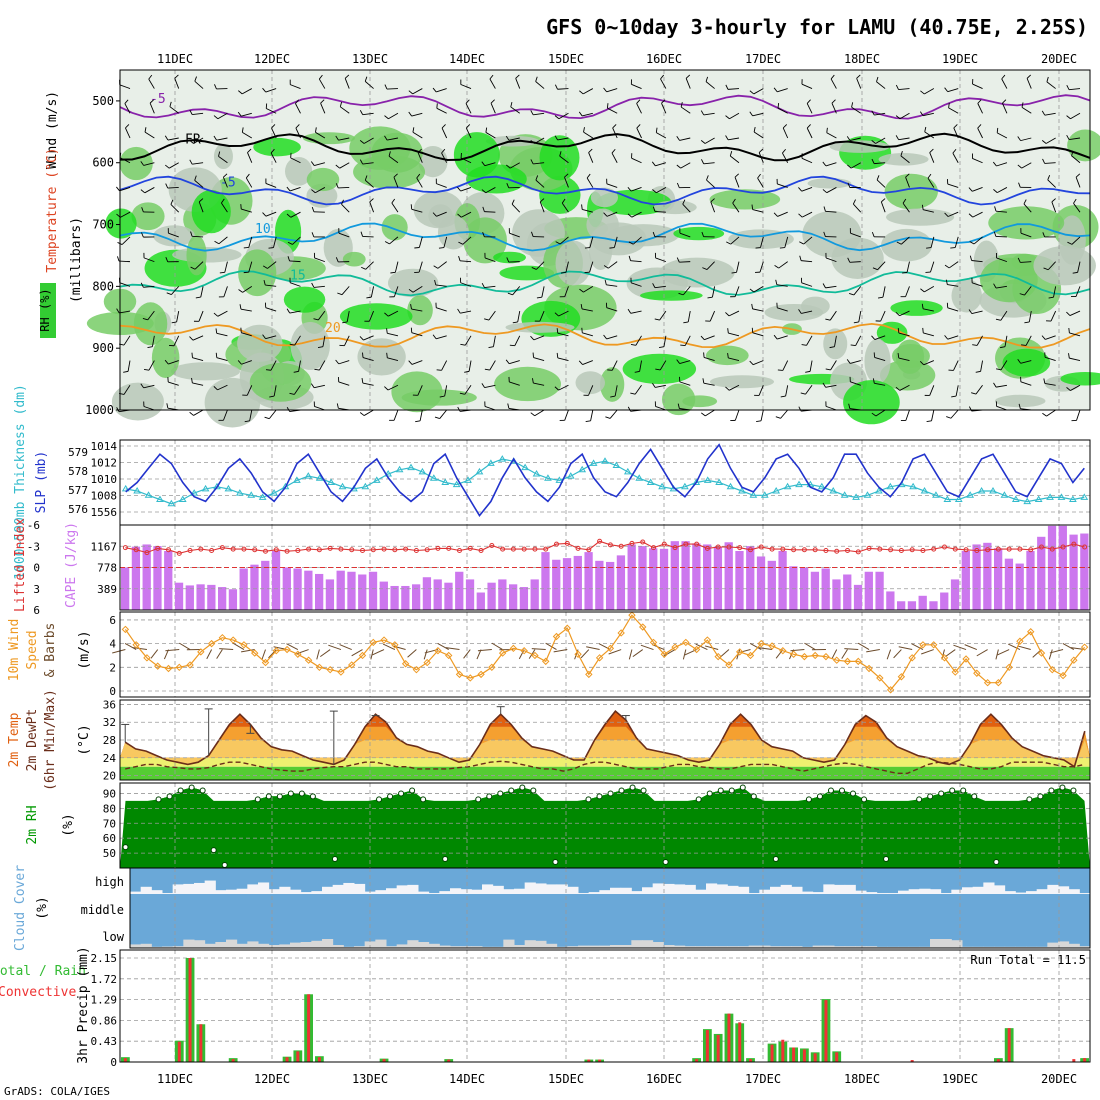  I want to click on lifted-point, so click(492, 546).